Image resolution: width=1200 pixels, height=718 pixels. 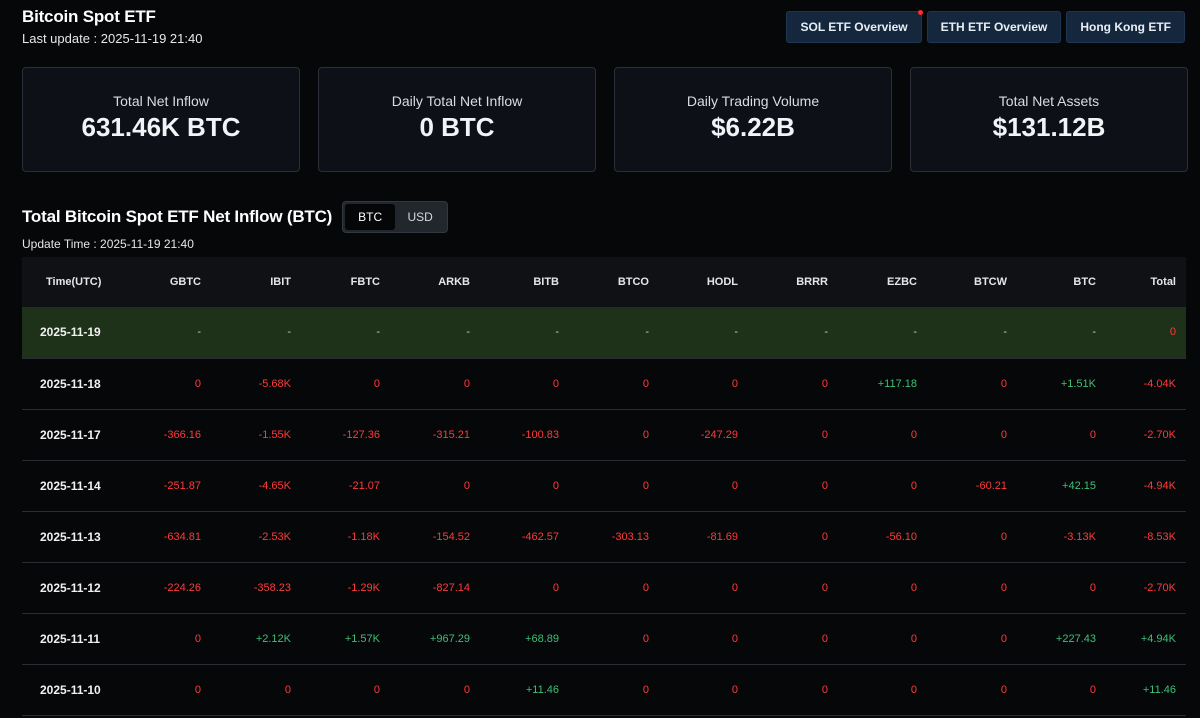 I want to click on table-cell: -81.69, so click(x=722, y=536).